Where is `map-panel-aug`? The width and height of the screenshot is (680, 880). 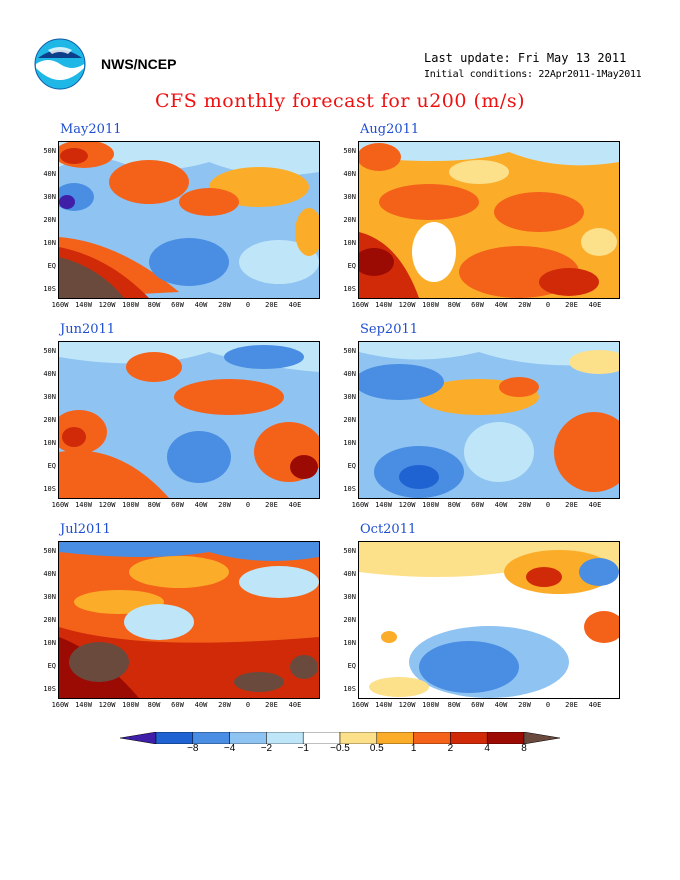 map-panel-aug is located at coordinates (489, 220).